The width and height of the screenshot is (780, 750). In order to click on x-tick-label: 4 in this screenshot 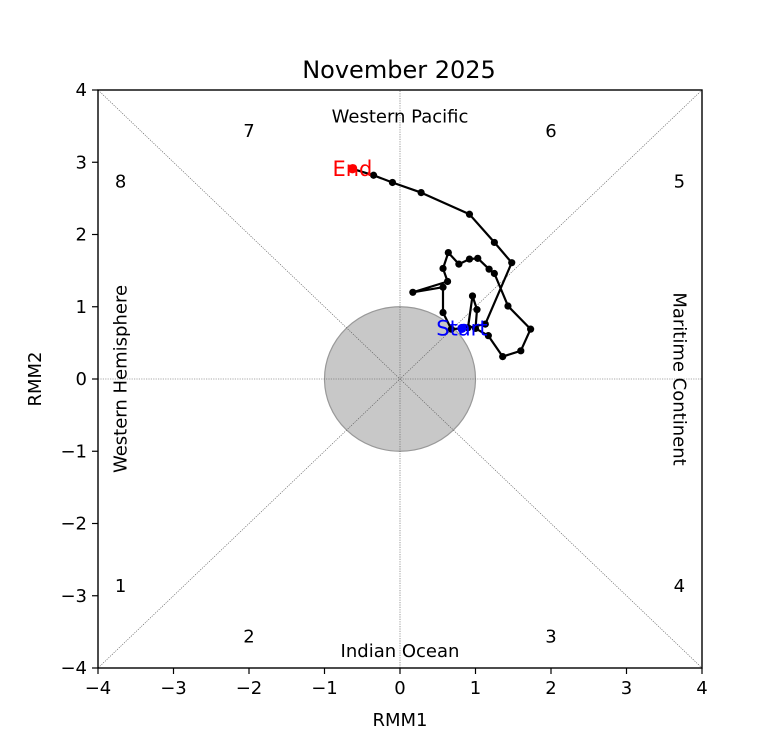, I will do `click(701, 688)`.